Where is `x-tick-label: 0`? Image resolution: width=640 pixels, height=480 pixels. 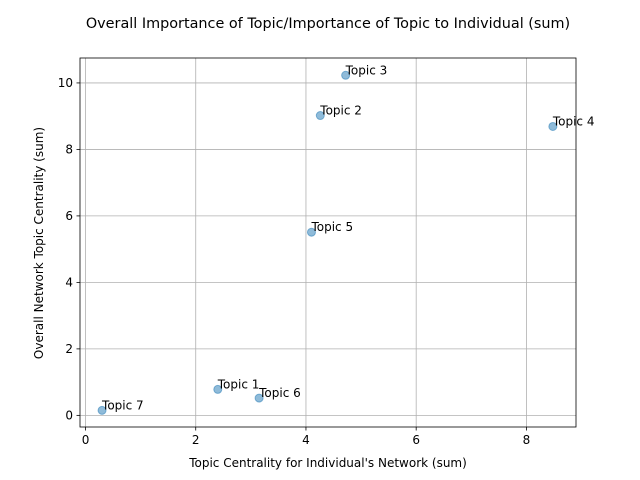 x-tick-label: 0 is located at coordinates (86, 440).